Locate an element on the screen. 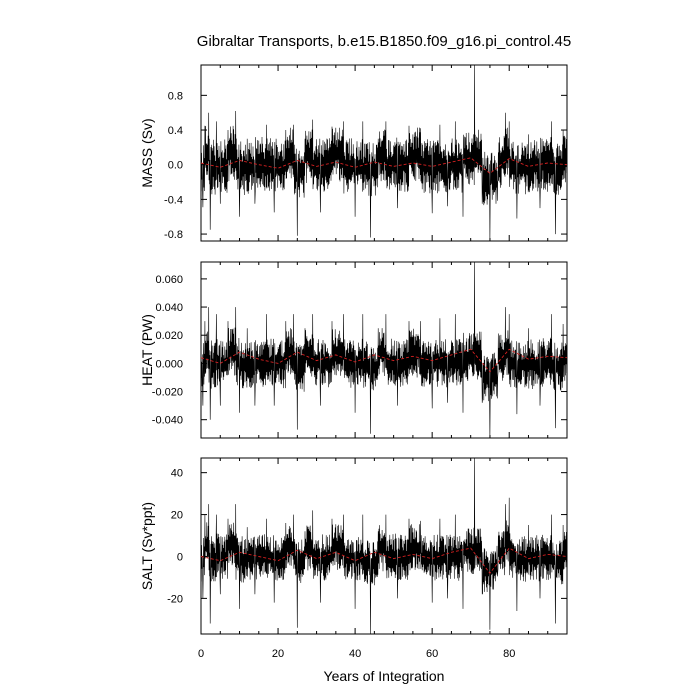 The height and width of the screenshot is (700, 700). y-tick-label: 0.4 is located at coordinates (175, 131).